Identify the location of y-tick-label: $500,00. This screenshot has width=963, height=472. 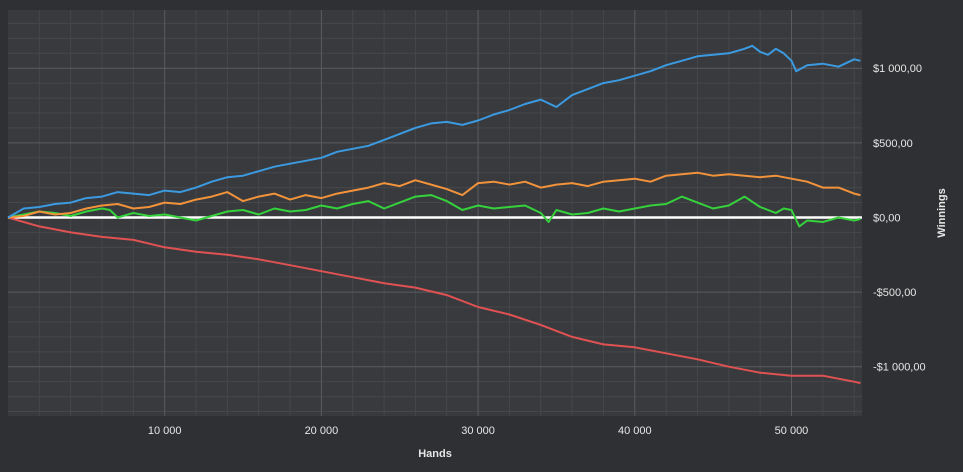
(893, 144).